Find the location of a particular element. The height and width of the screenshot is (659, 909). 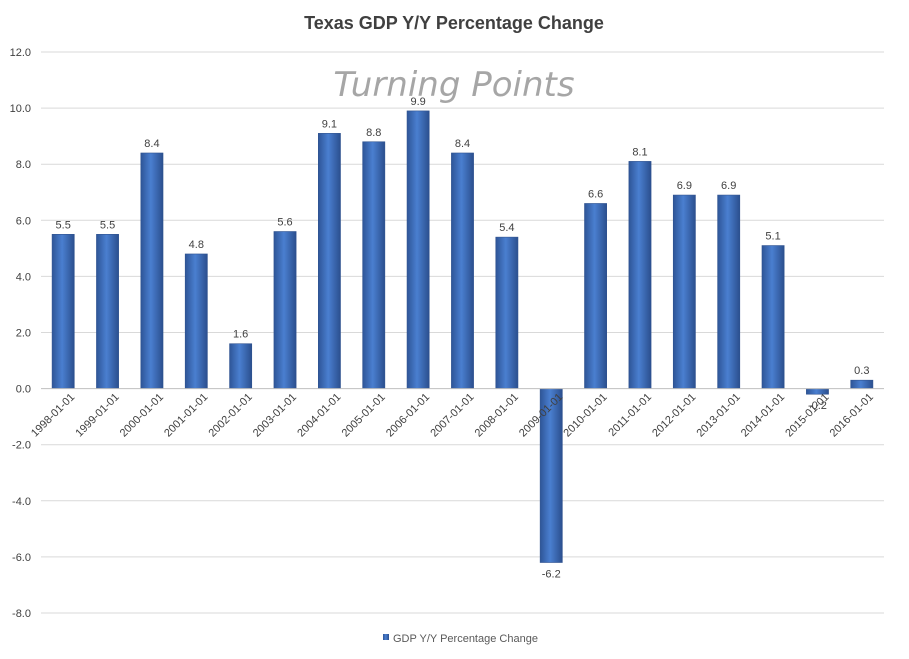

y-tick-label: -4.0 is located at coordinates (21, 502).